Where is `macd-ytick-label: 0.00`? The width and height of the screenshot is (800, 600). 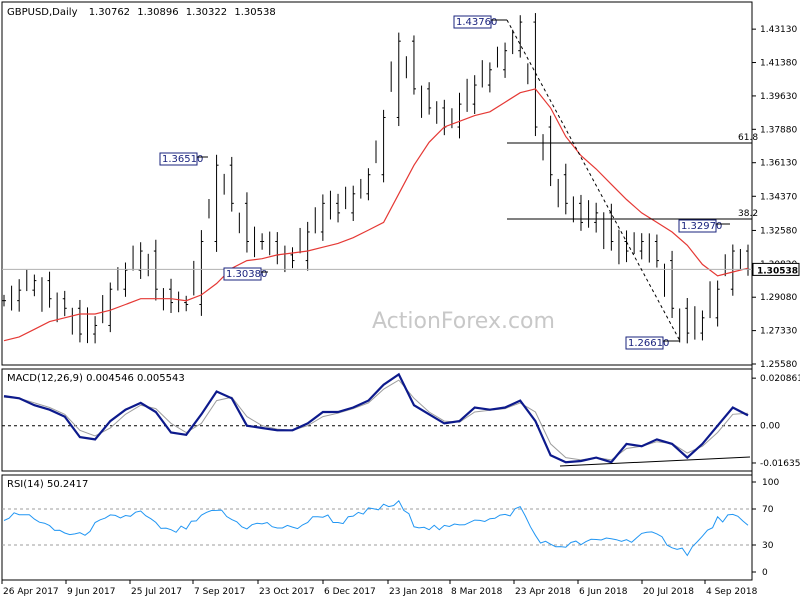
macd-ytick-label: 0.00 is located at coordinates (770, 427).